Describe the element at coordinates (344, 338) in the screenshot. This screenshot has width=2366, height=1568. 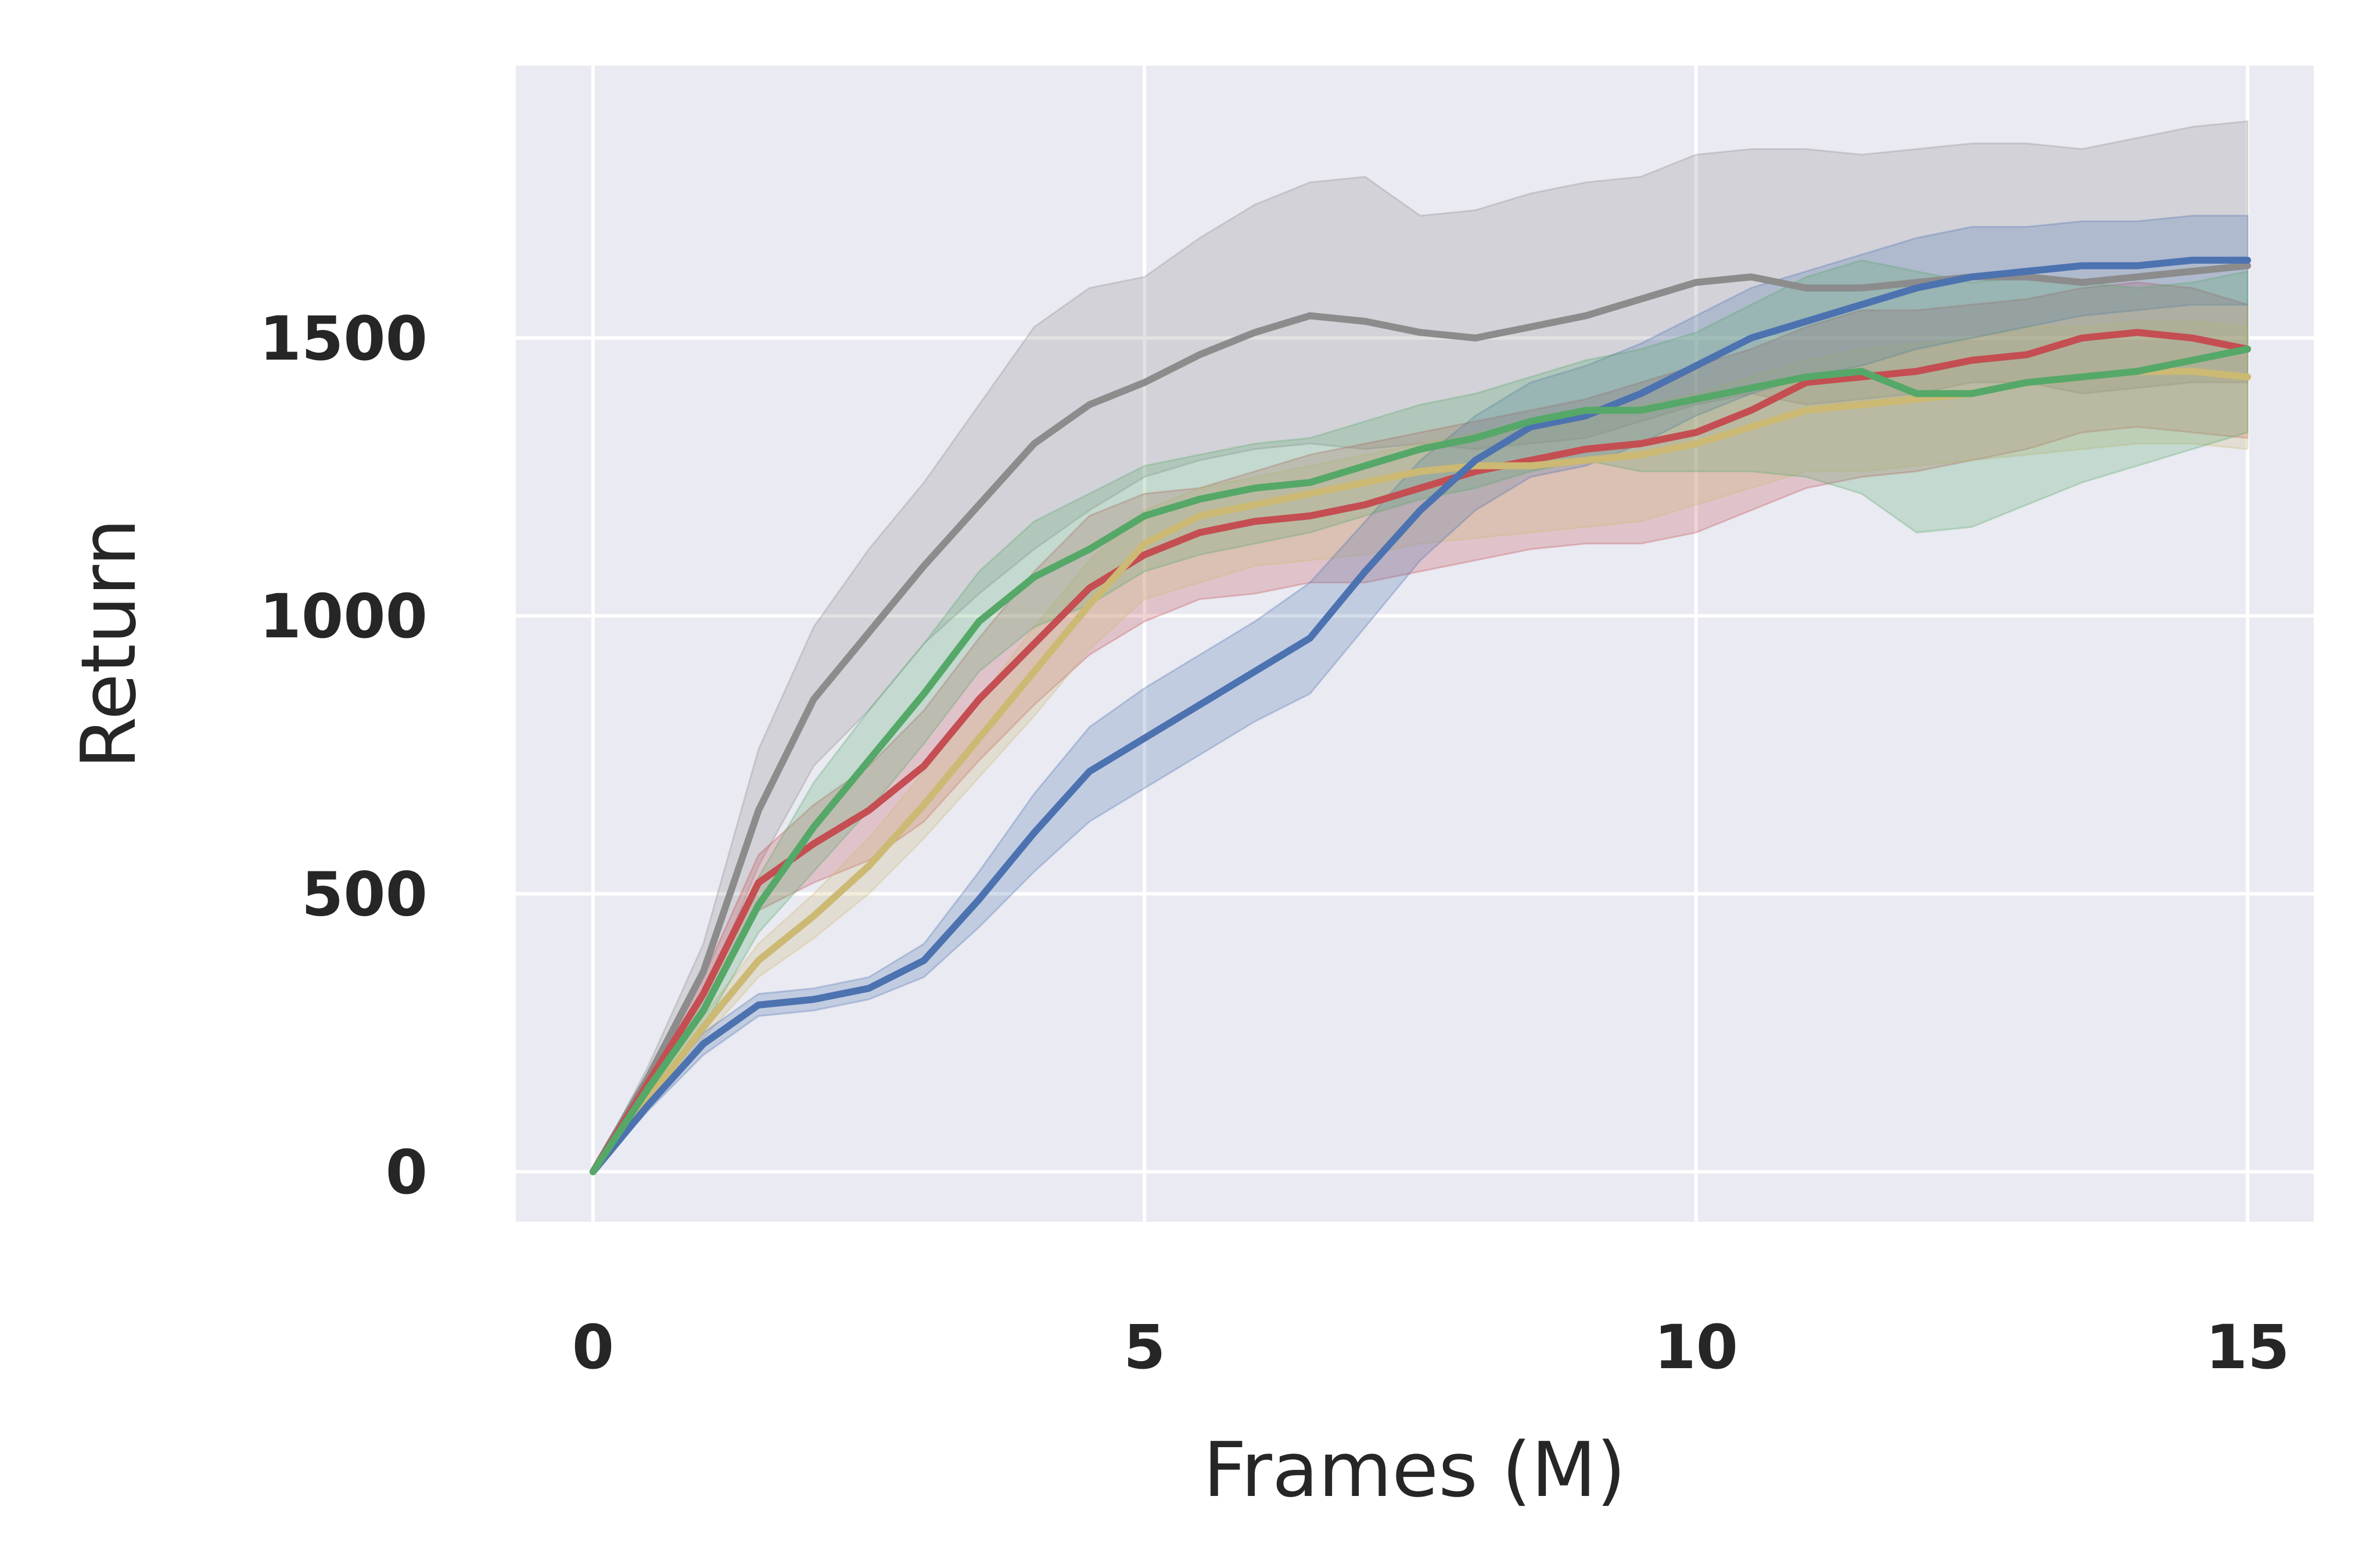
I see `y-tick-label-3: 1500` at that location.